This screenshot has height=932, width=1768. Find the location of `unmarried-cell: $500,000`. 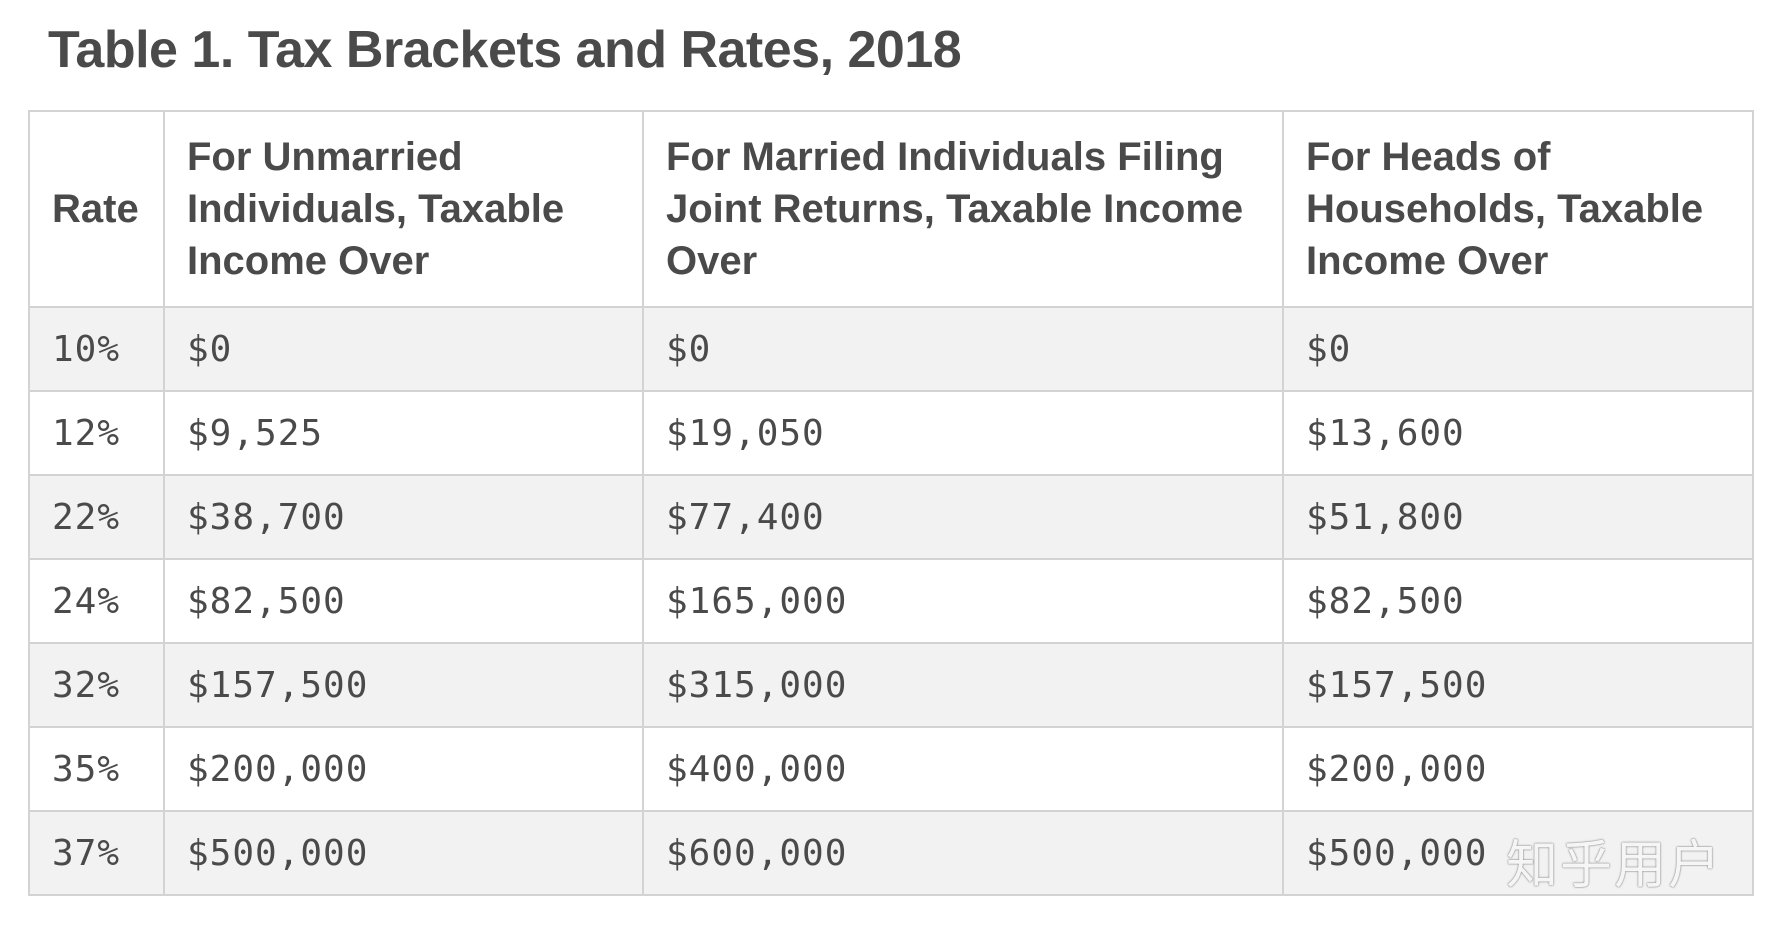

unmarried-cell: $500,000 is located at coordinates (403, 853).